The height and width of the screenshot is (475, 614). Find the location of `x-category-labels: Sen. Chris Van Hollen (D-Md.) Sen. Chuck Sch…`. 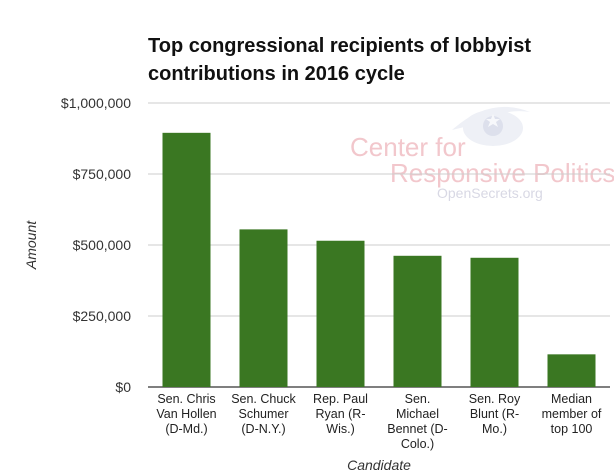

x-category-labels: Sen. Chris Van Hollen (D-Md.) Sen. Chuck Sch… is located at coordinates (379, 421).